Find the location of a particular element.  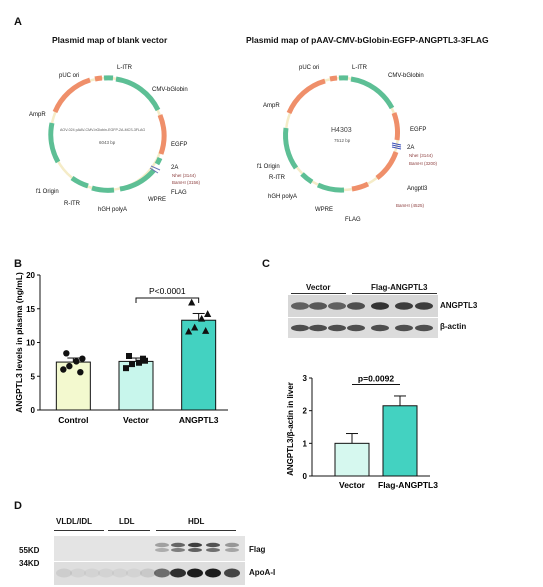

blot-d-apoa-strip is located at coordinates (149, 573).